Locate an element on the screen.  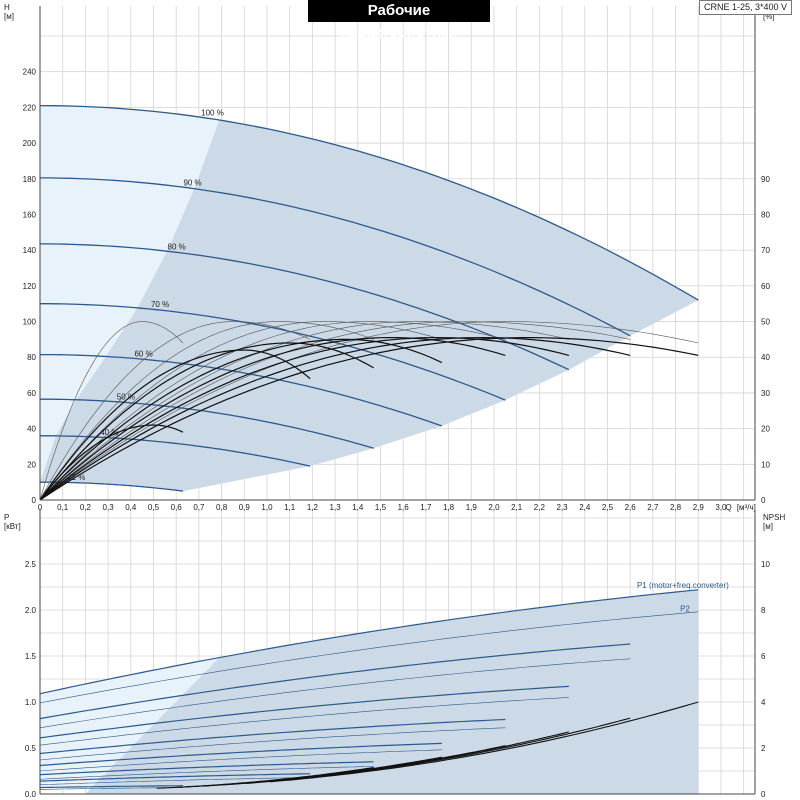
chart-title: Рабочие характеристики is located at coordinates (399, 20).